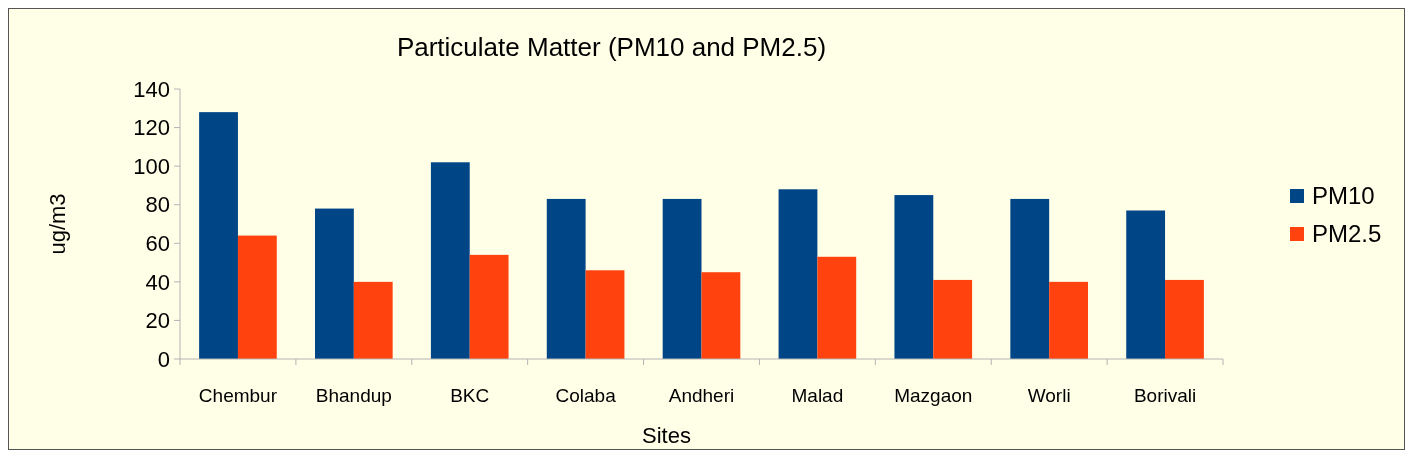 This screenshot has width=1413, height=458. What do you see at coordinates (933, 395) in the screenshot?
I see `x-tick-label: Mazgaon` at bounding box center [933, 395].